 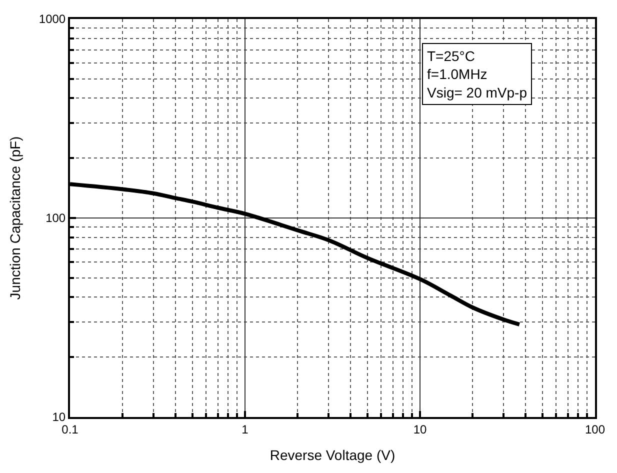 What do you see at coordinates (420, 429) in the screenshot?
I see `x-tick-label: 10` at bounding box center [420, 429].